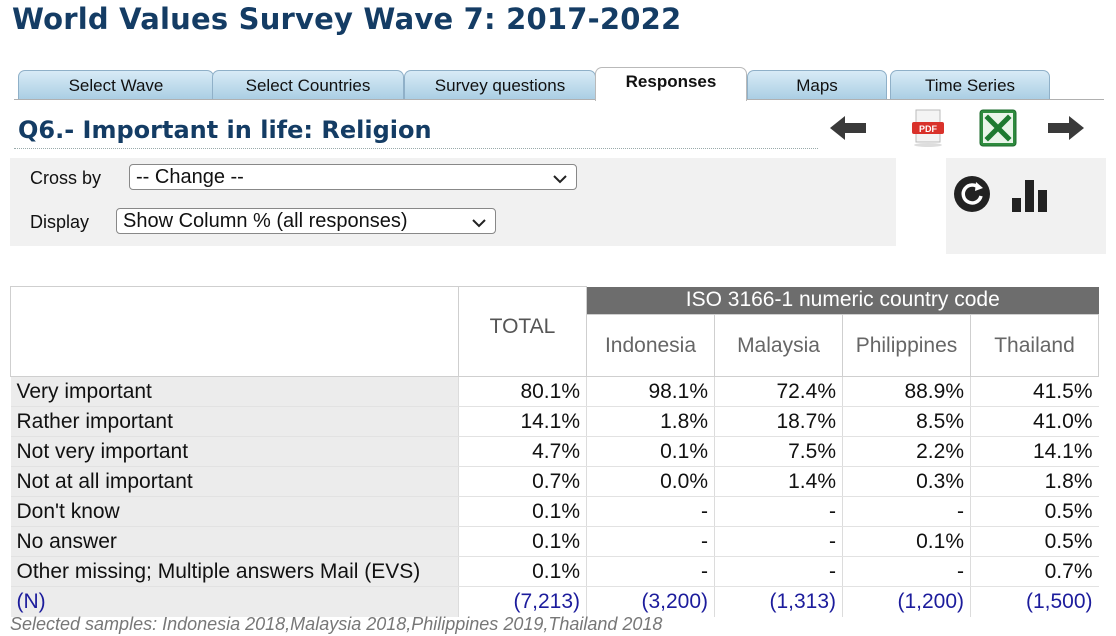  Describe the element at coordinates (906, 451) in the screenshot. I see `cell-value: 2.2%` at that location.